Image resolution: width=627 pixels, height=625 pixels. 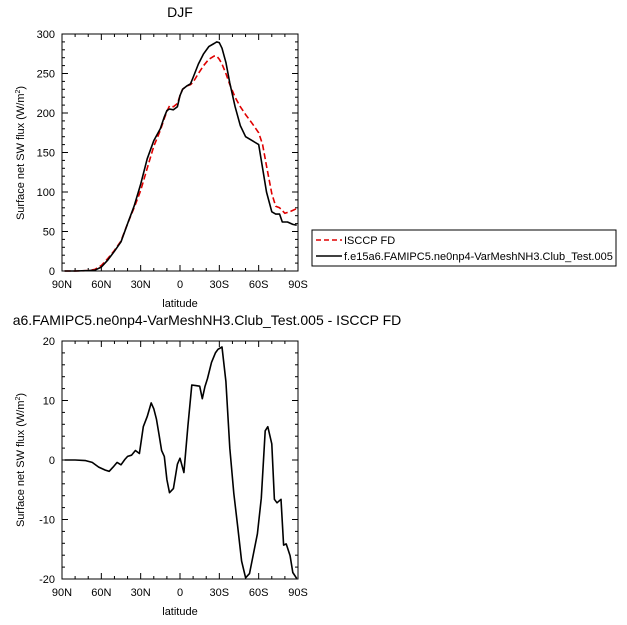 What do you see at coordinates (46, 75) in the screenshot?
I see `top-y-tick-label: 250` at bounding box center [46, 75].